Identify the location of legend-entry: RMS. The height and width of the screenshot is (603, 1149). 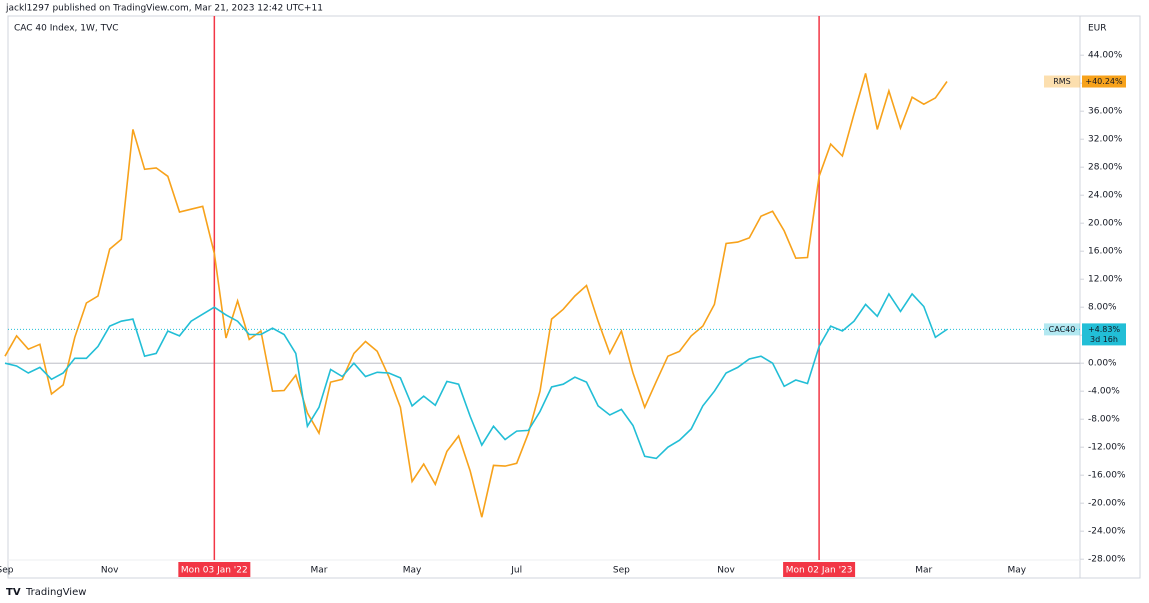
(1062, 81).